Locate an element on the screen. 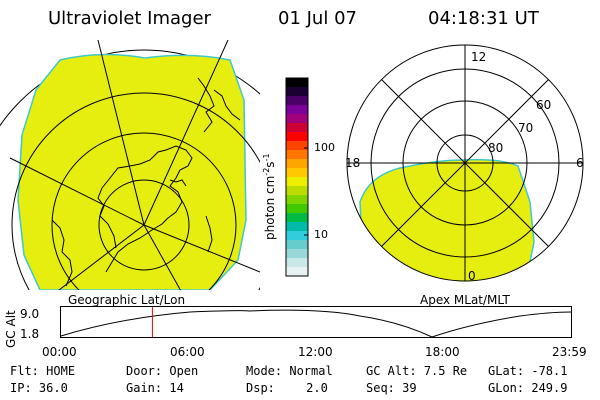  ip-status: IP: 36.0 is located at coordinates (39, 388).